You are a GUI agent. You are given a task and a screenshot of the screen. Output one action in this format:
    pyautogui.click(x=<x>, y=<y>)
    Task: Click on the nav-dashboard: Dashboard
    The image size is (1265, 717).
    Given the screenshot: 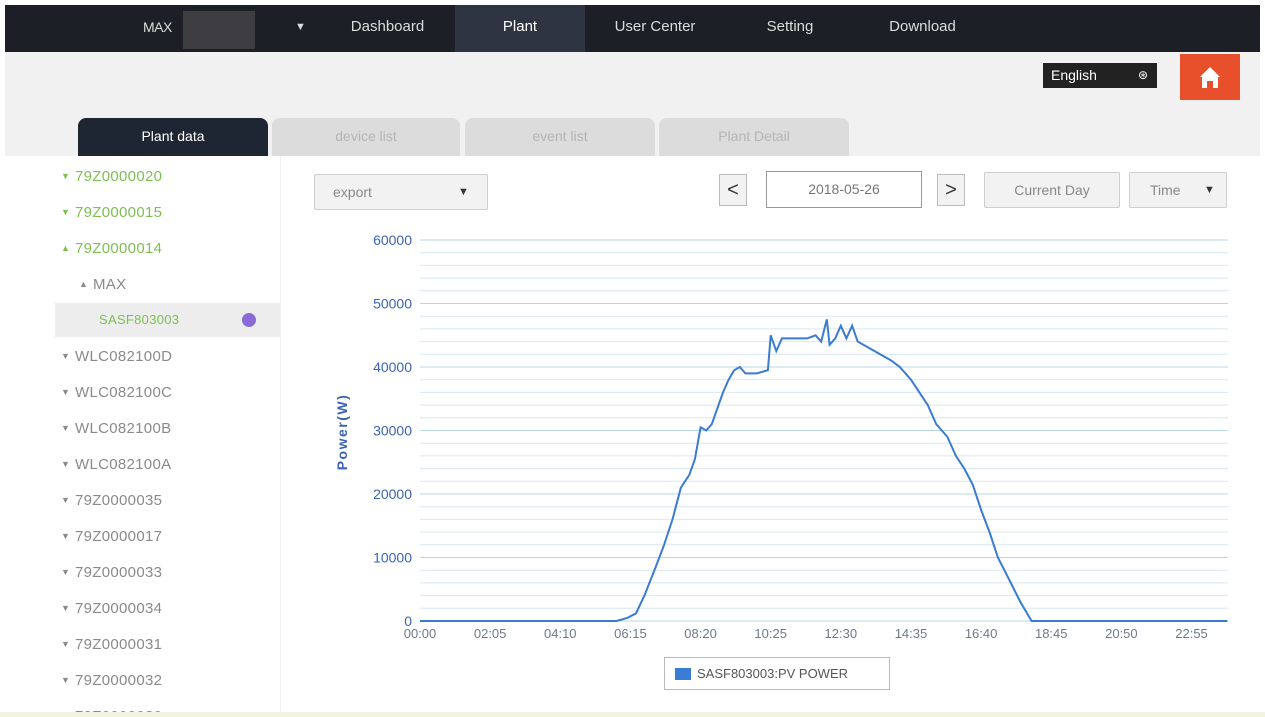 What is the action you would take?
    pyautogui.click(x=387, y=26)
    